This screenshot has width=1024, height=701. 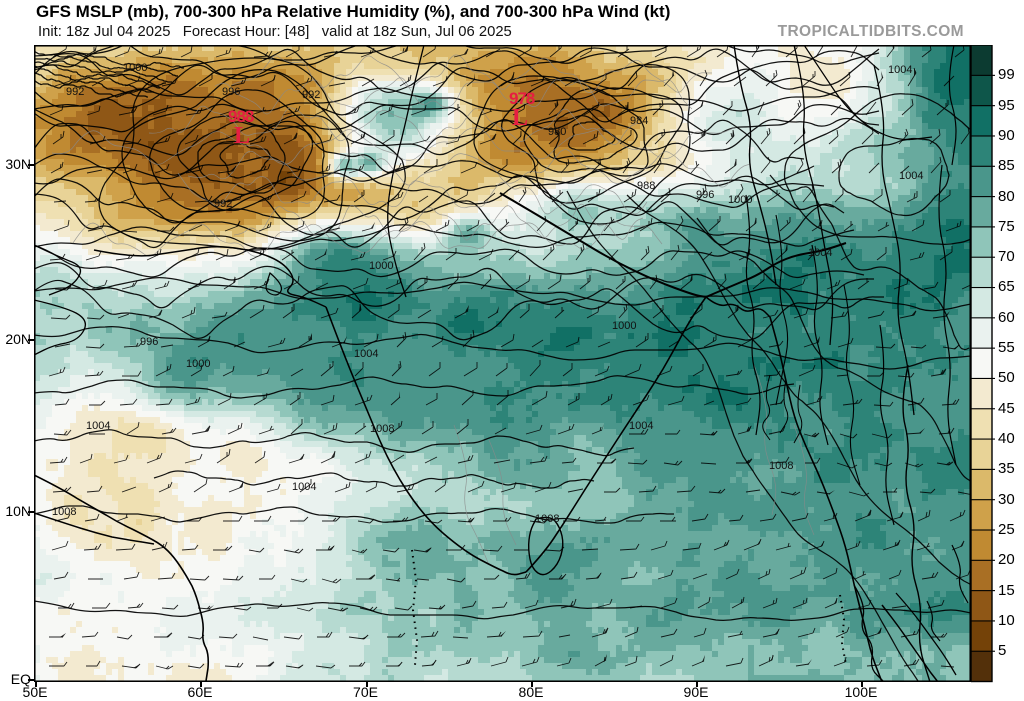 I want to click on svg-text: 980, so click(x=557, y=132).